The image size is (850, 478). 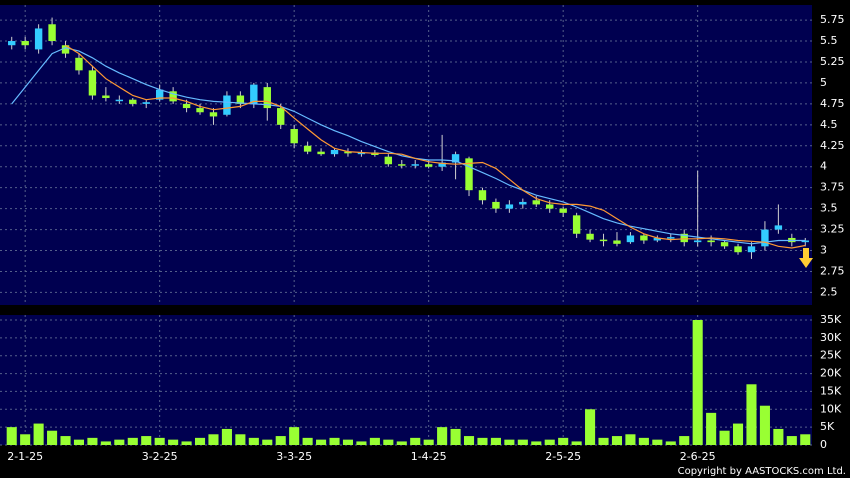 What do you see at coordinates (832, 19) in the screenshot?
I see `y-tick-label: 5.75` at bounding box center [832, 19].